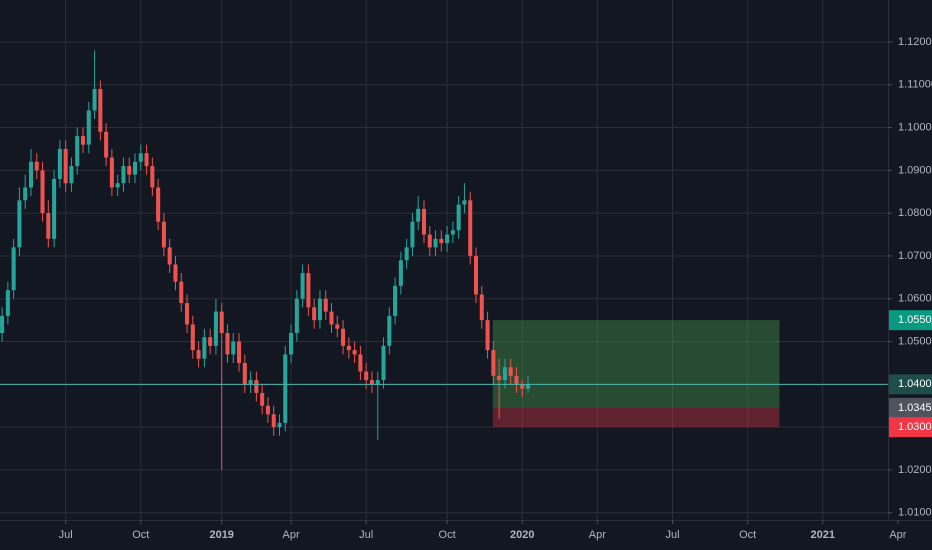  I want to click on entry-label-bg, so click(910, 407).